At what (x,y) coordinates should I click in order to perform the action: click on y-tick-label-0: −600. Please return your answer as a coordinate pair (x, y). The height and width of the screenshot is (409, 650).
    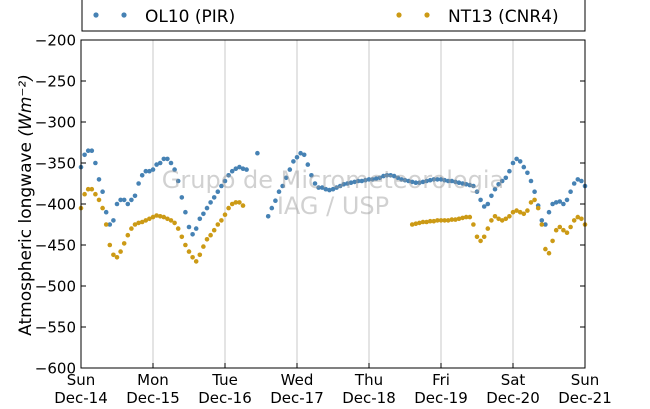
    Looking at the image, I should click on (55, 369).